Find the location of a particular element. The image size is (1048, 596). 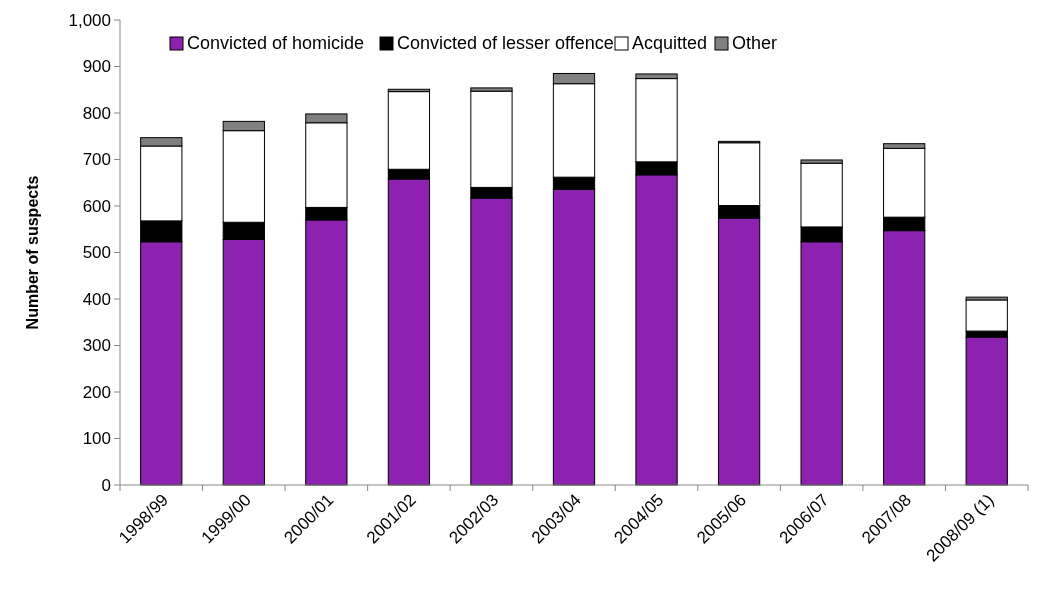

y-axis-title: Number of suspects is located at coordinates (32, 252).